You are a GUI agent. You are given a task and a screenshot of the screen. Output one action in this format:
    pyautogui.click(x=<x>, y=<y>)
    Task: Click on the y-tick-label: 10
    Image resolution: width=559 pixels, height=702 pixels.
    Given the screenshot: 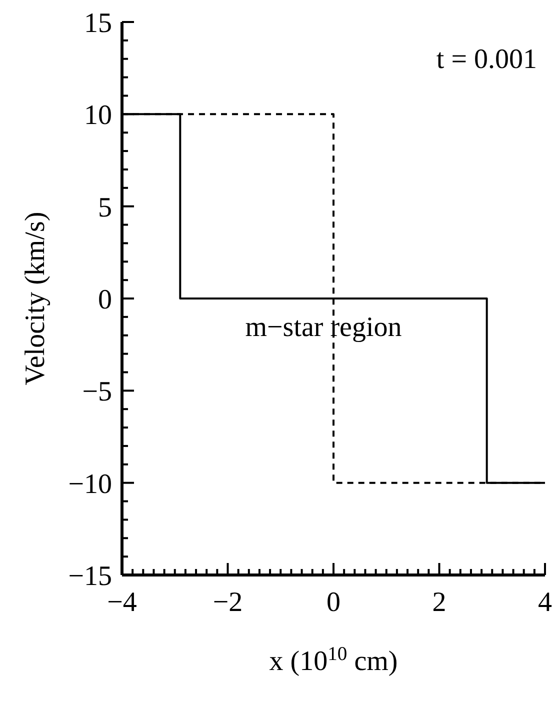 What is the action you would take?
    pyautogui.click(x=98, y=116)
    